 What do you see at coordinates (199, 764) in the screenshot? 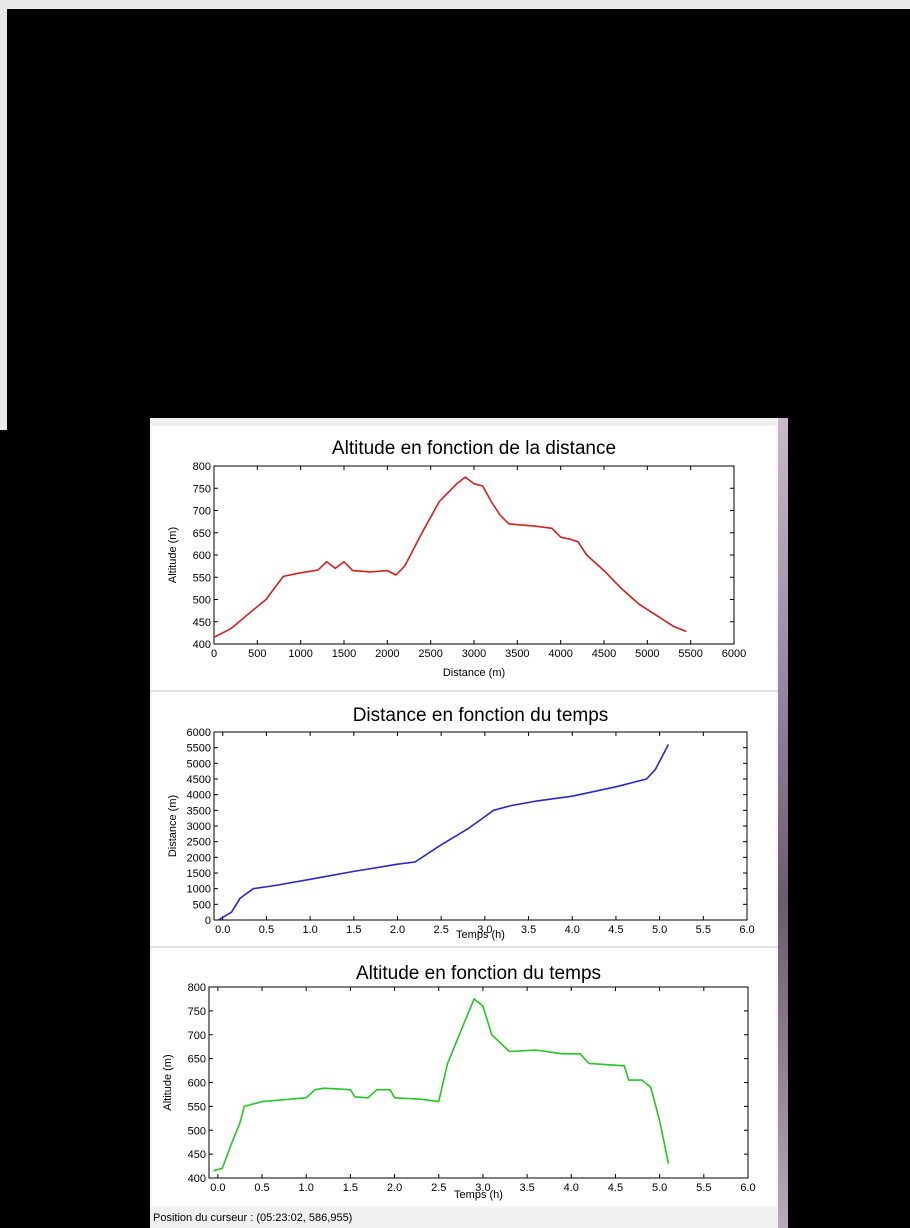
I see `y-tick-label: 5000` at bounding box center [199, 764].